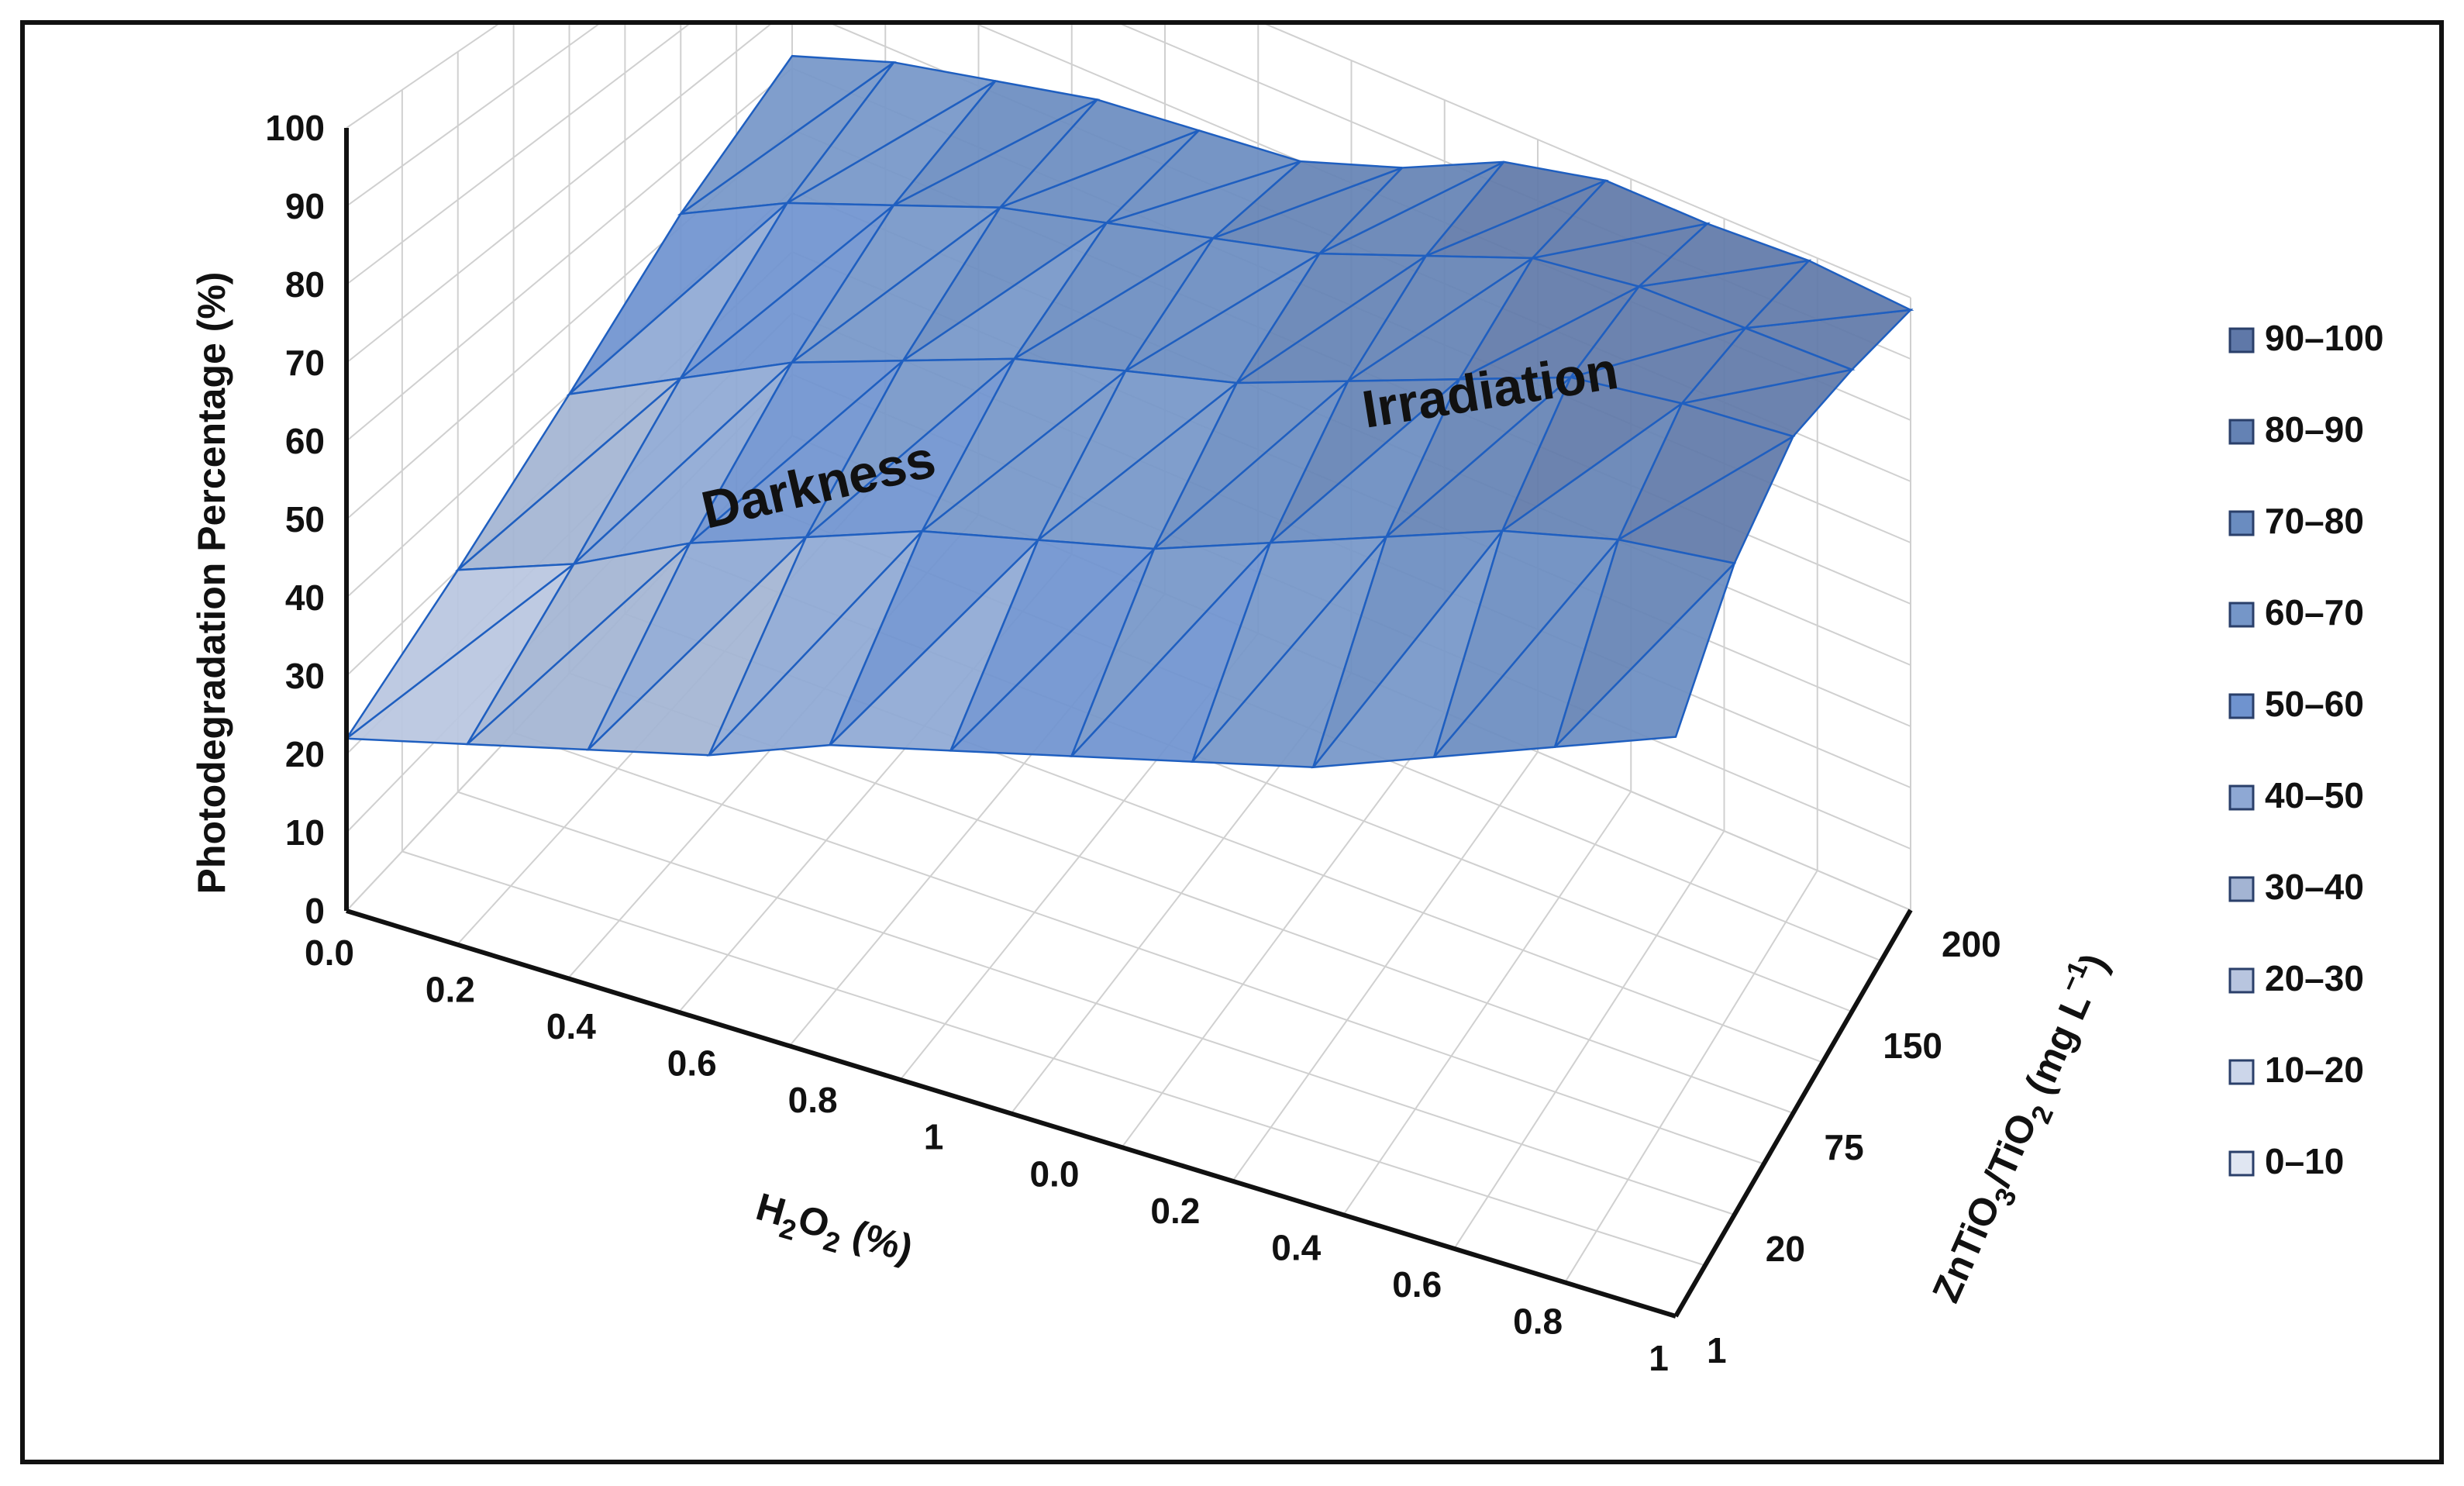 This screenshot has height=1486, width=2464. I want to click on depth-tick-label: 1, so click(1717, 1350).